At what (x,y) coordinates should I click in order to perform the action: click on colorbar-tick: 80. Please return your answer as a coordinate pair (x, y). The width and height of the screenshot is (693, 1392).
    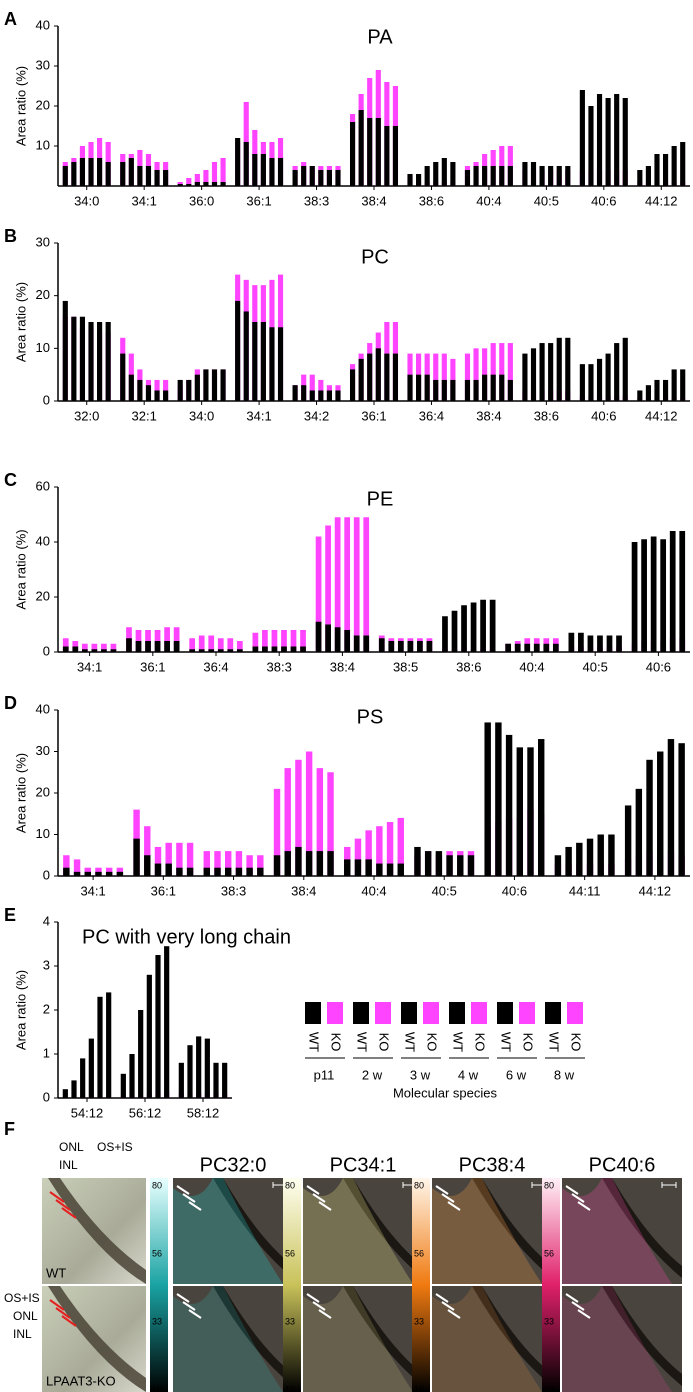
    Looking at the image, I should click on (549, 1185).